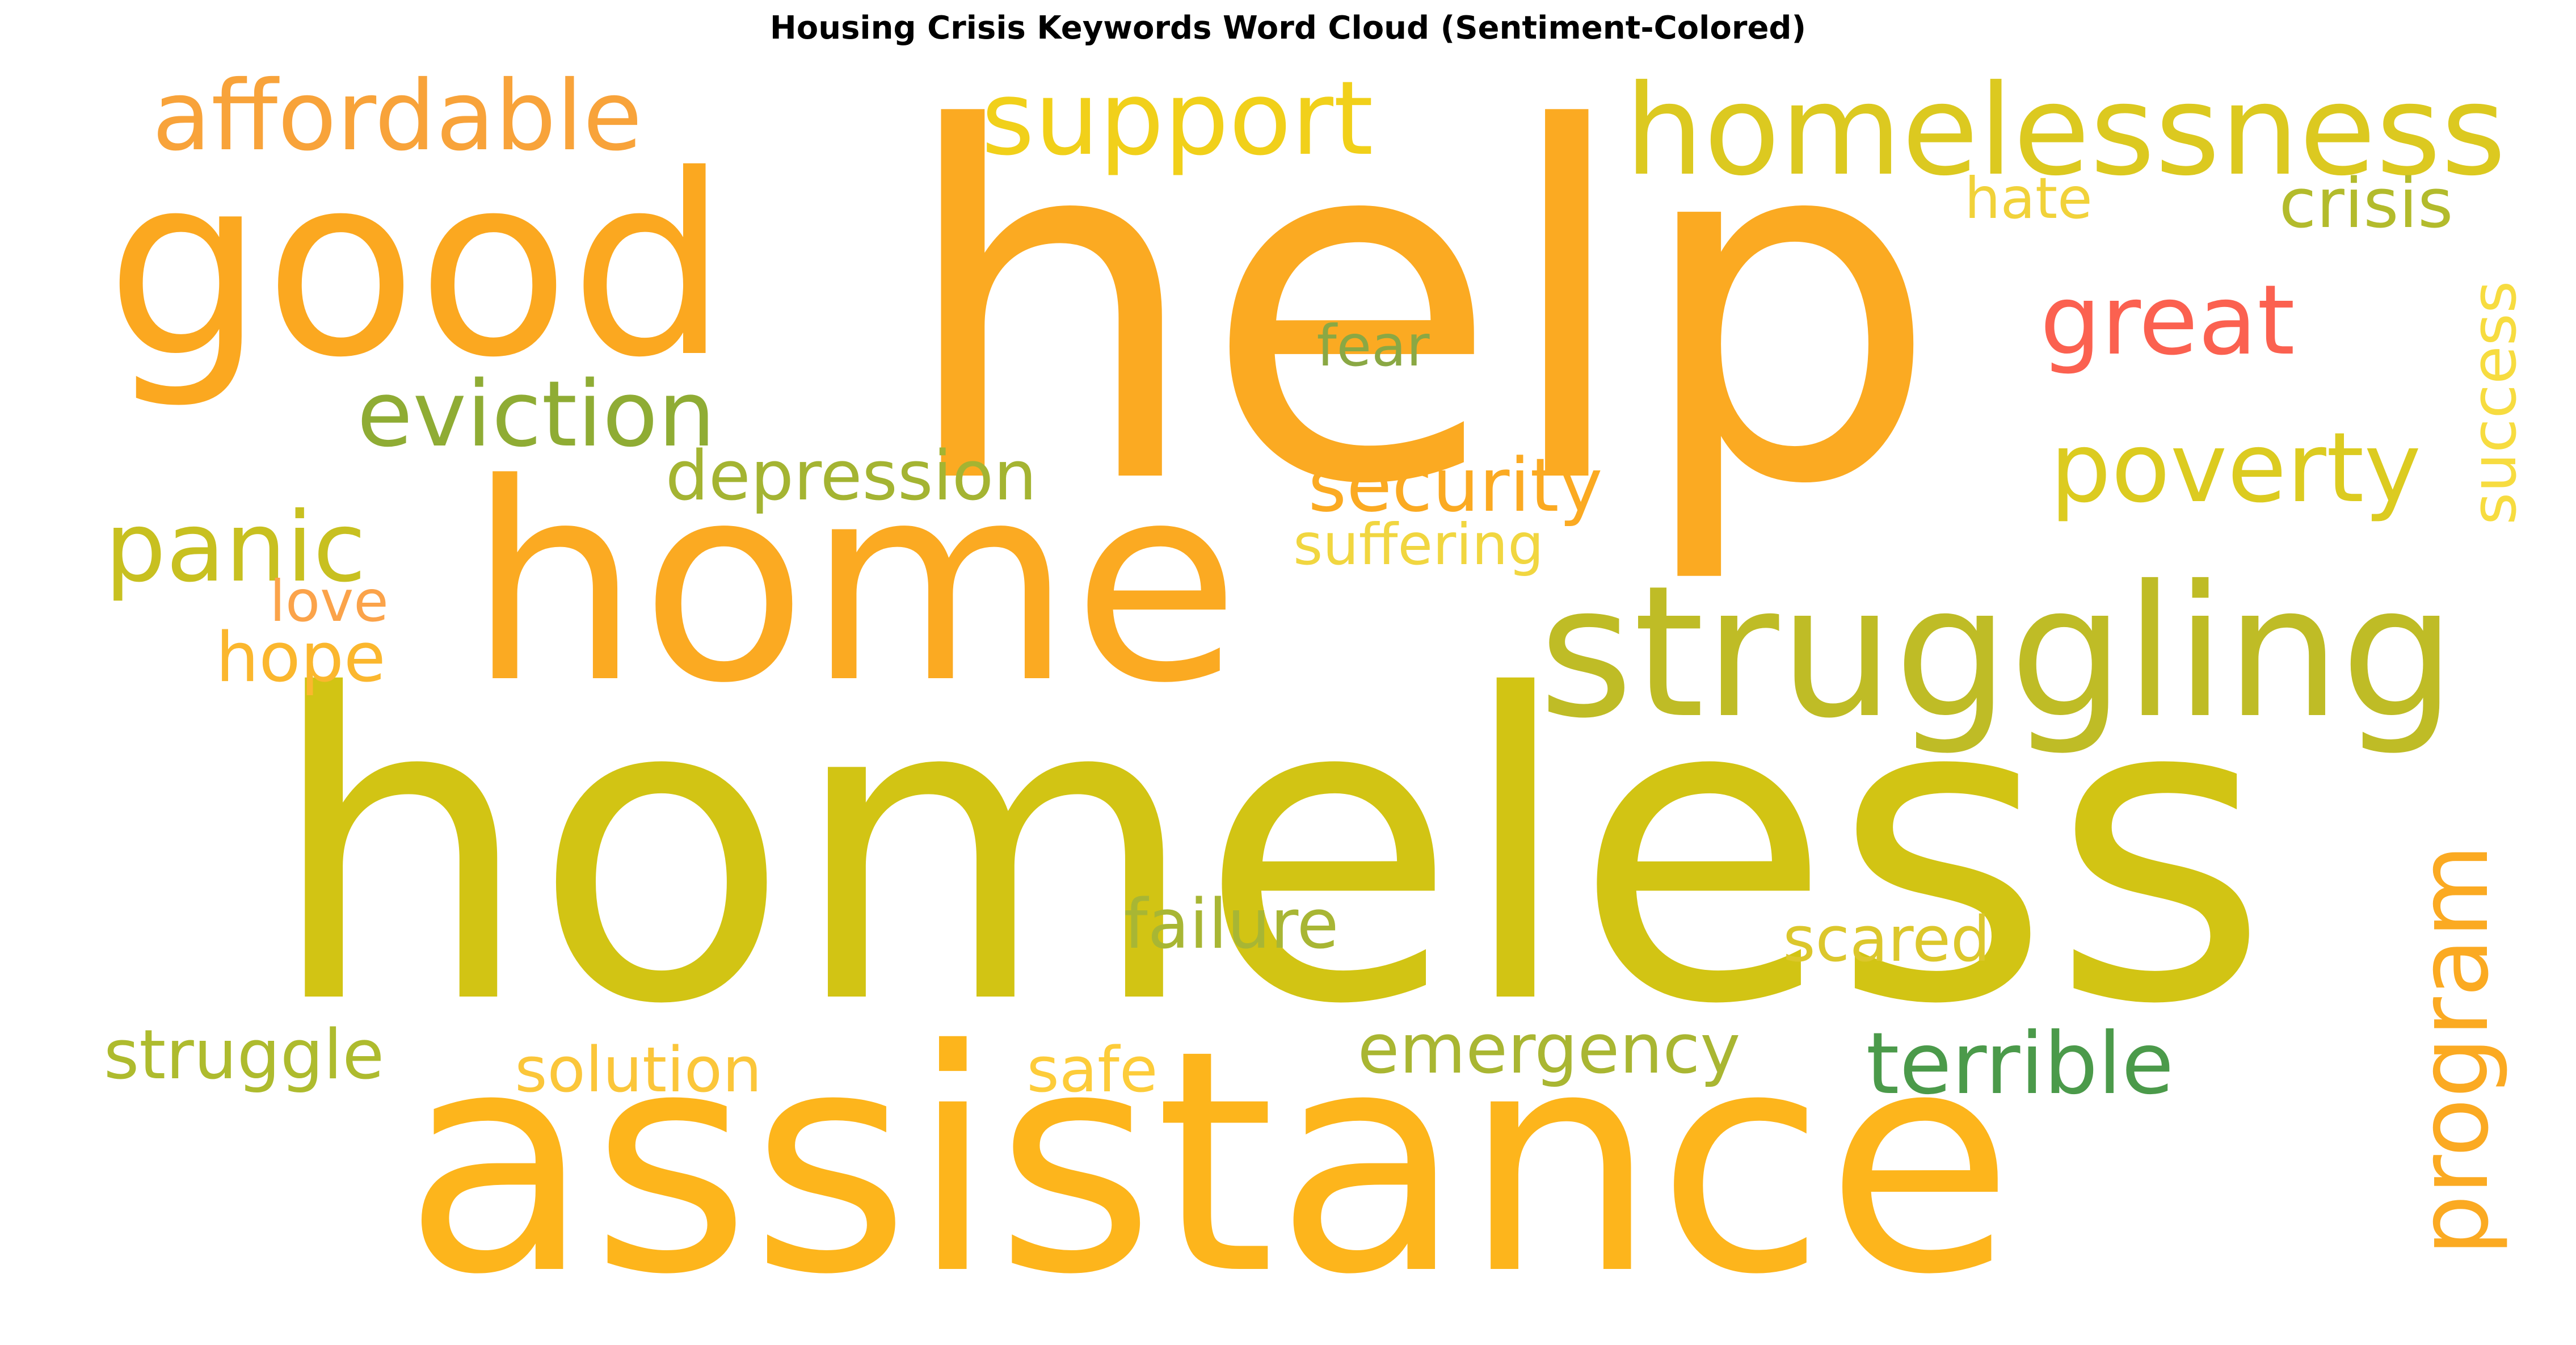  Describe the element at coordinates (1886, 939) in the screenshot. I see `word-scared: scared` at that location.